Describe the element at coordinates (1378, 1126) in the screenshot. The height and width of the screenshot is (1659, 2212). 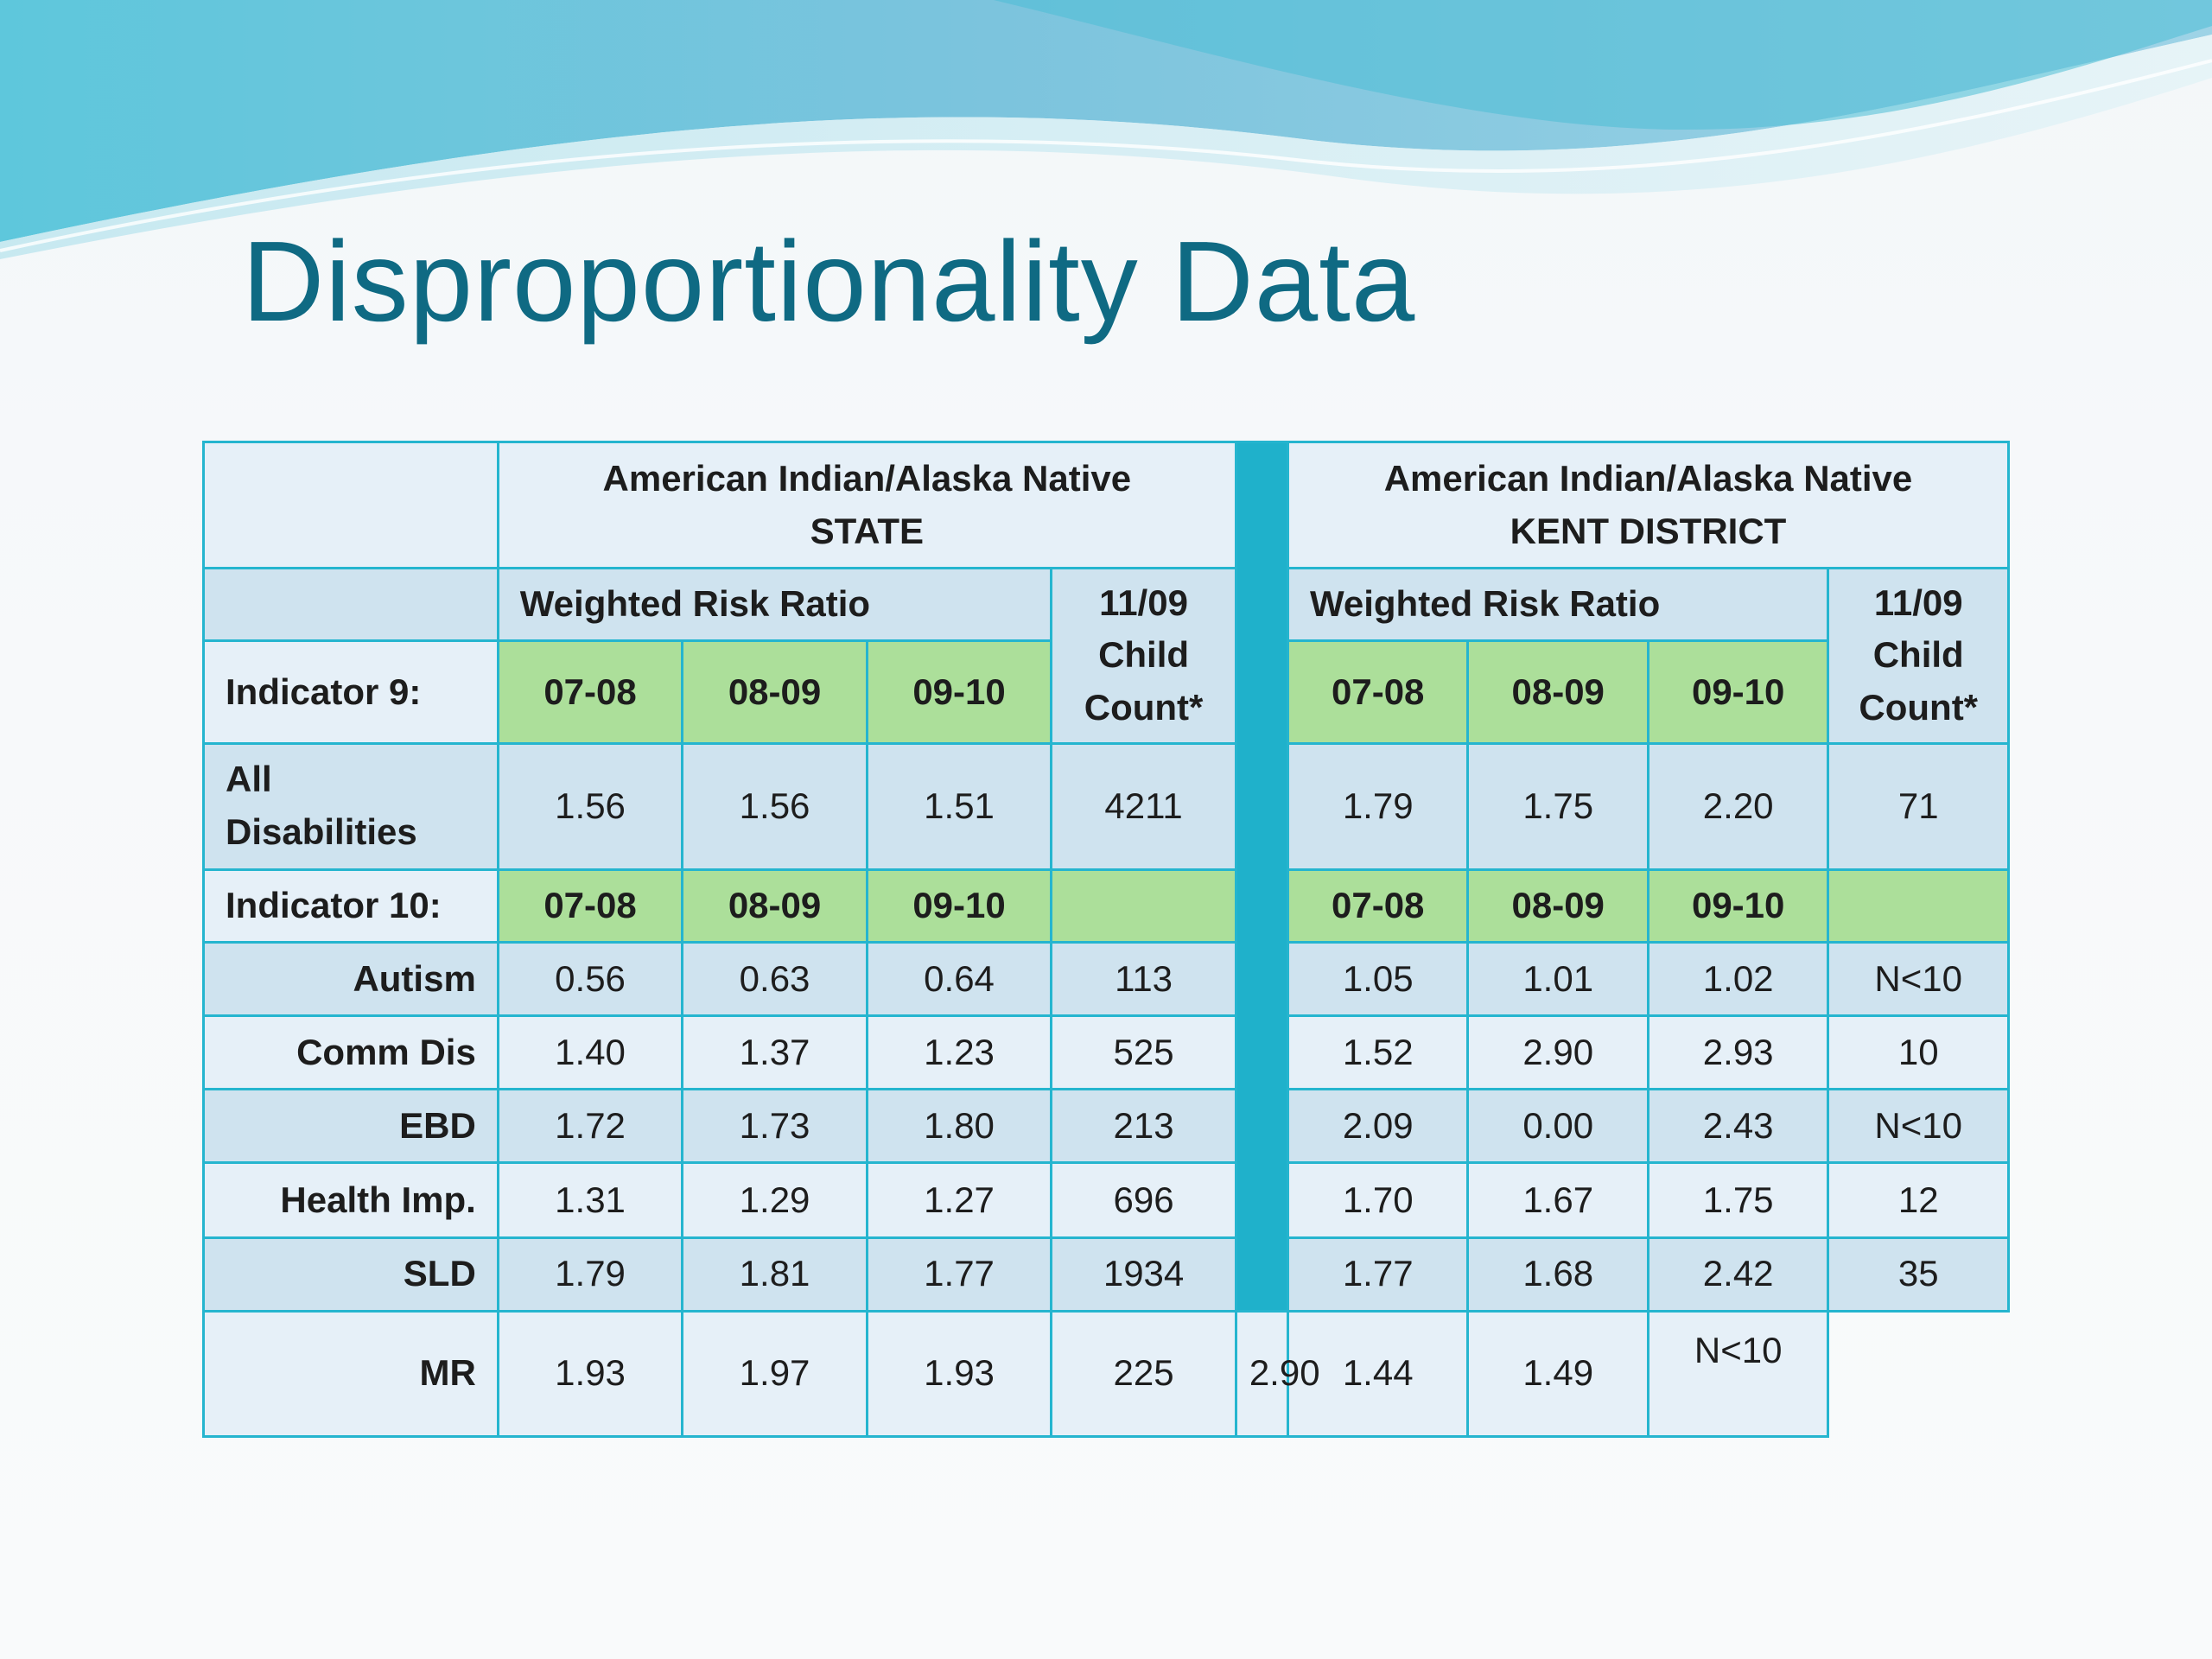
I see `table-cell: 2.09` at that location.